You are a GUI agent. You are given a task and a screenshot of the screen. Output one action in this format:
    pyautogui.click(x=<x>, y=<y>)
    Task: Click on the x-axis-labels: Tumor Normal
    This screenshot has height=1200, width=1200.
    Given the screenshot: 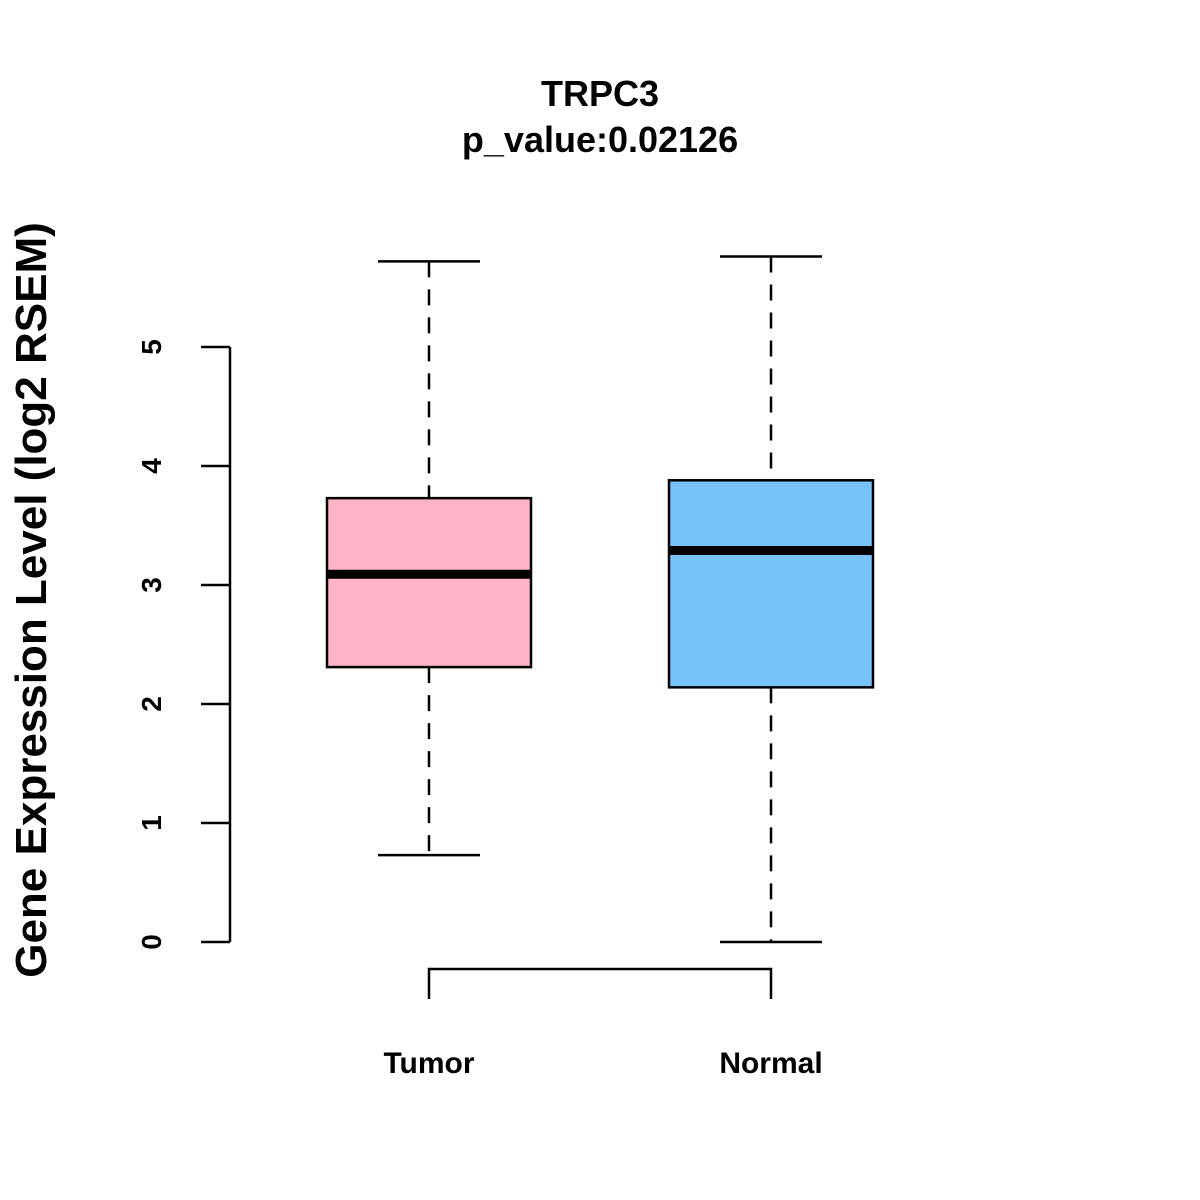 What is the action you would take?
    pyautogui.click(x=602, y=1063)
    